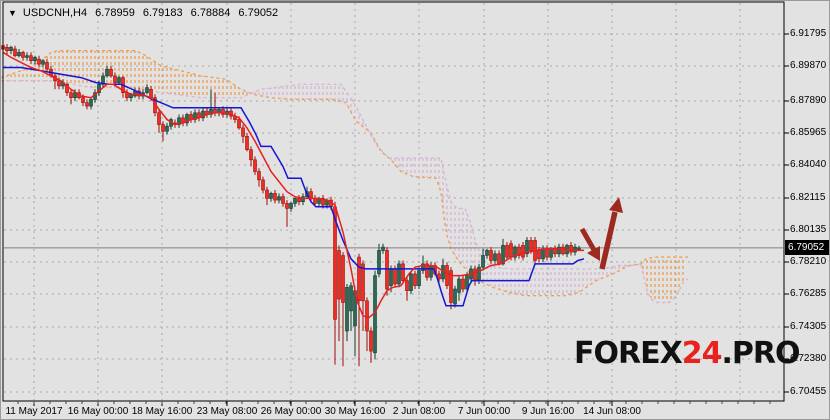 This screenshot has height=420, width=830. I want to click on symbol-timeframe-label: USDCNH,H4, so click(55, 13).